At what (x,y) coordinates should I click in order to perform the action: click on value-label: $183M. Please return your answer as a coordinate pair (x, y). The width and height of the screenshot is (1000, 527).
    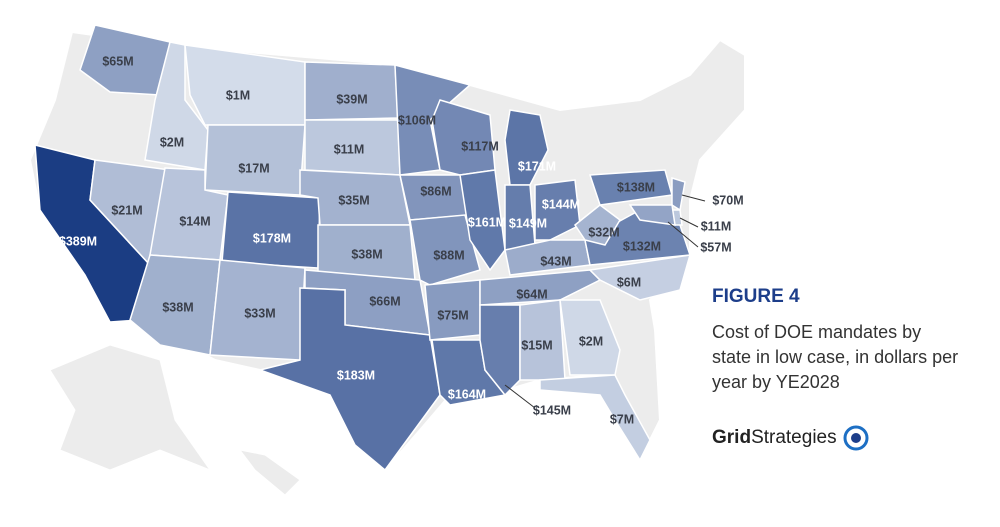
    Looking at the image, I should click on (356, 375).